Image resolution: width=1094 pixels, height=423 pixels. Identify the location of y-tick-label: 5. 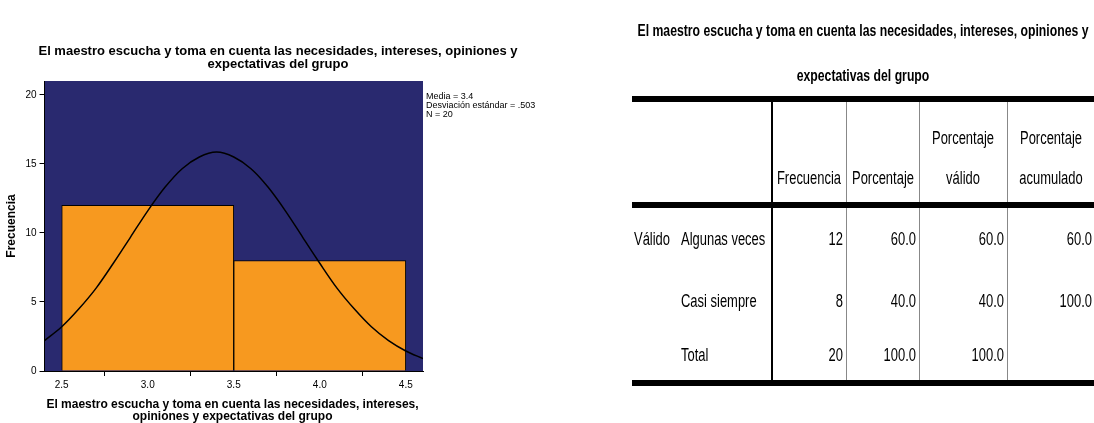
(33, 301).